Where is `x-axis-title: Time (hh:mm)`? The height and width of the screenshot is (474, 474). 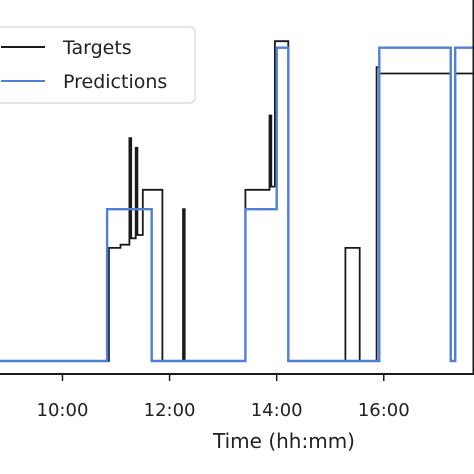
x-axis-title: Time (hh:mm) is located at coordinates (283, 441).